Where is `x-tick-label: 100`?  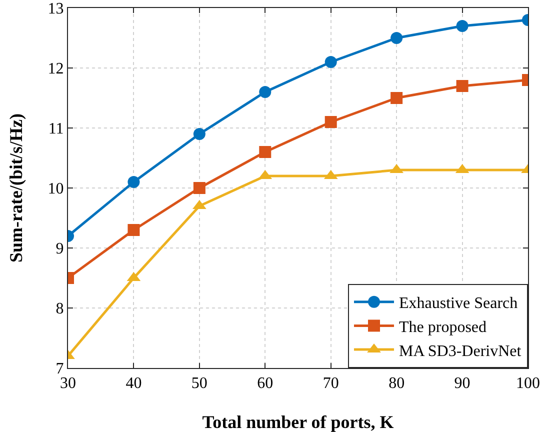 x-tick-label: 100 is located at coordinates (528, 383).